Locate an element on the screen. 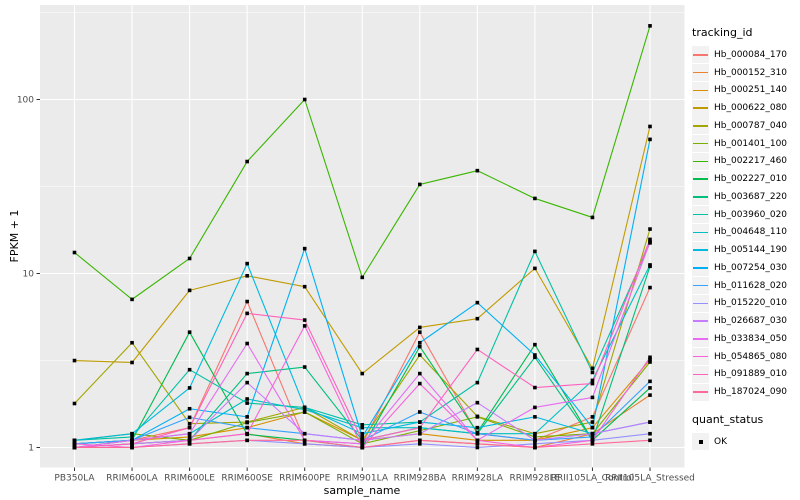  legend-item: Hb_015220_010 is located at coordinates (745, 303).